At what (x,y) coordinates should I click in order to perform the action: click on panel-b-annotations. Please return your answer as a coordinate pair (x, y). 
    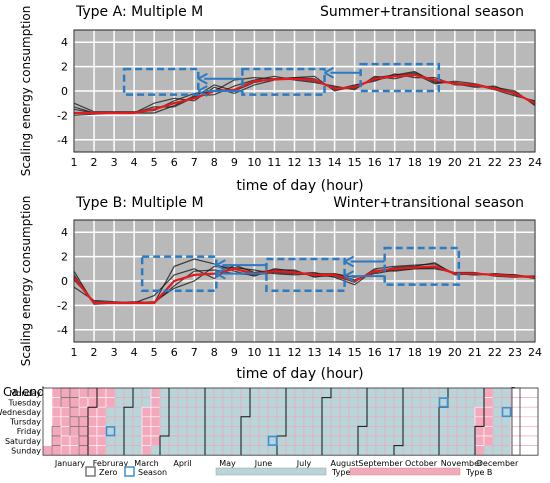
    Looking at the image, I should click on (300, 269).